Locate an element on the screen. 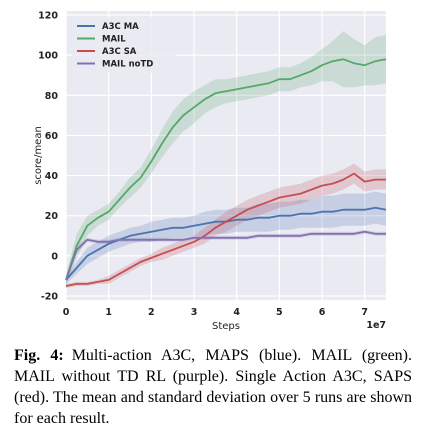  legend-box is located at coordinates (124, 45).